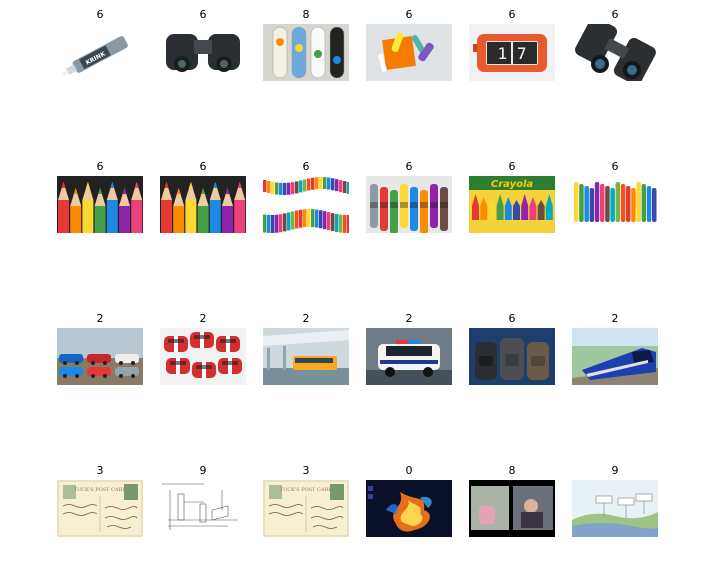 Image resolution: width=703 pixels, height=581 pixels. What do you see at coordinates (409, 470) in the screenshot?
I see `cell-label: 0` at bounding box center [409, 470].